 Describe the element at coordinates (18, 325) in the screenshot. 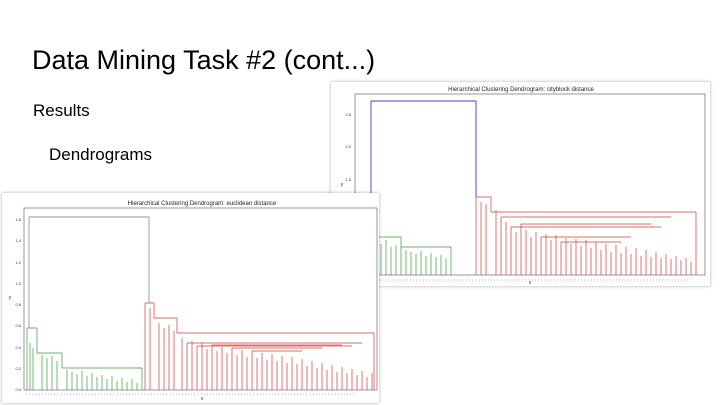

I see `y-tick: 0.6` at that location.